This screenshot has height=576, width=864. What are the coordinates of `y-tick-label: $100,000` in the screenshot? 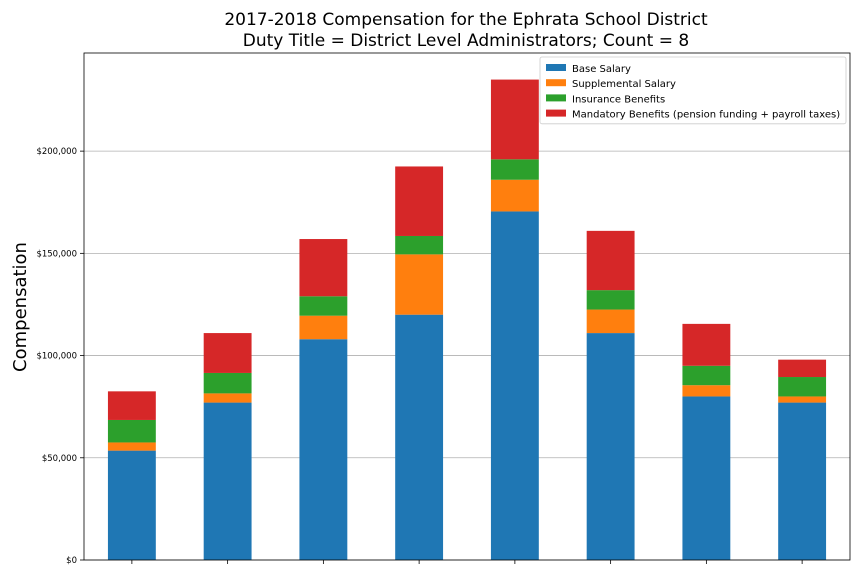 It's located at (56, 357).